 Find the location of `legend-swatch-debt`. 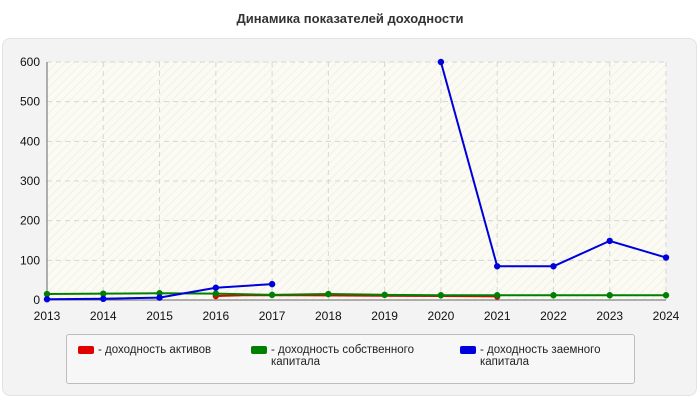

legend-swatch-debt is located at coordinates (468, 350).